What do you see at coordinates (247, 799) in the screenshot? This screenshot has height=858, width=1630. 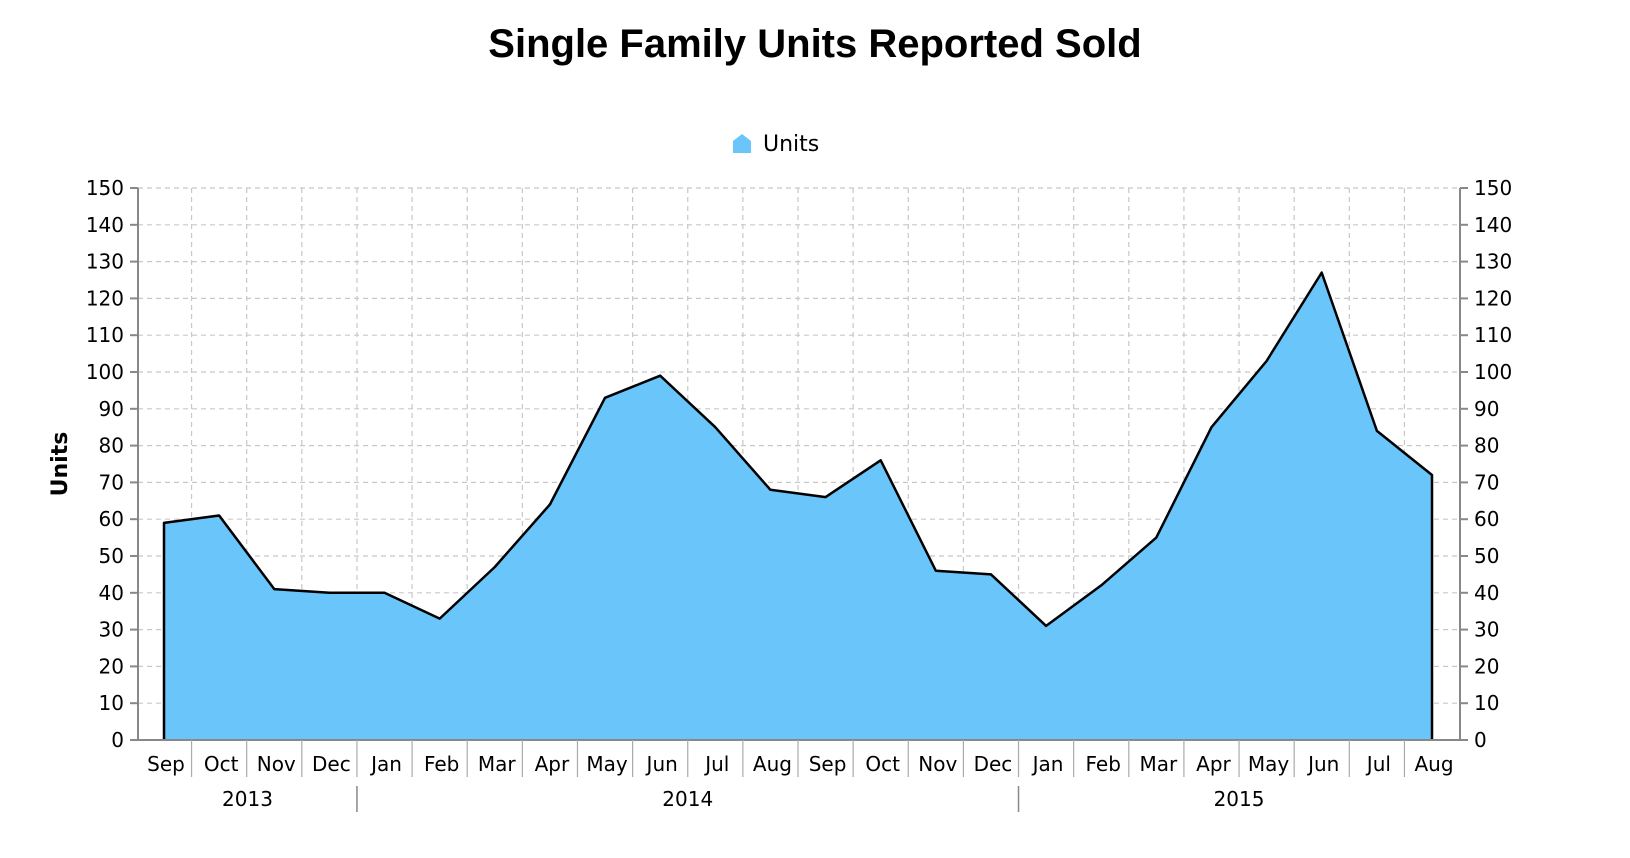 I see `x-year-label: 2013` at bounding box center [247, 799].